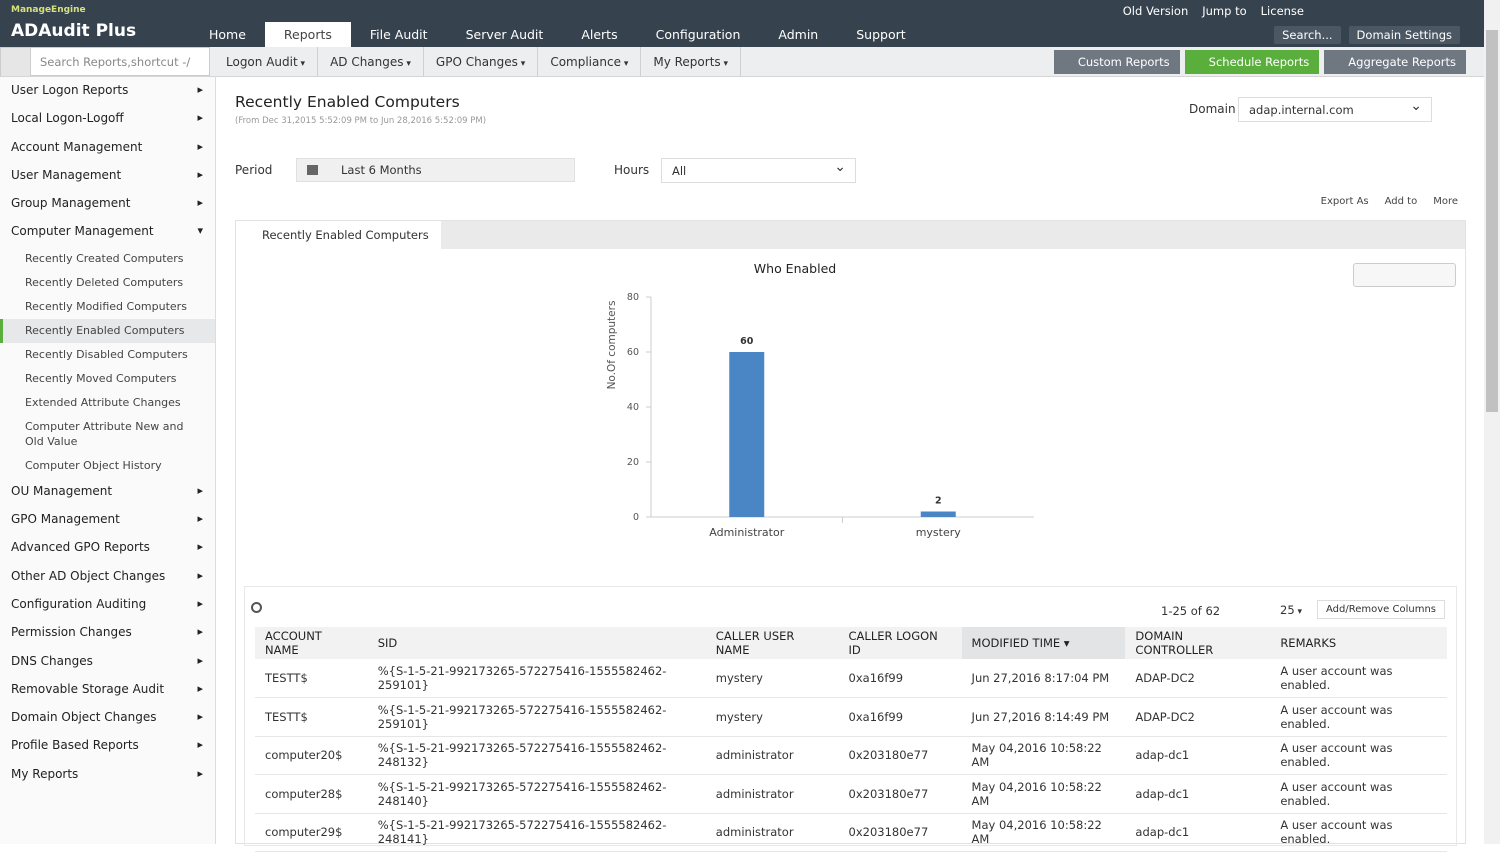 Image resolution: width=1500 pixels, height=852 pixels. Describe the element at coordinates (107, 690) in the screenshot. I see `menu-group: Removable Storage Audit` at that location.